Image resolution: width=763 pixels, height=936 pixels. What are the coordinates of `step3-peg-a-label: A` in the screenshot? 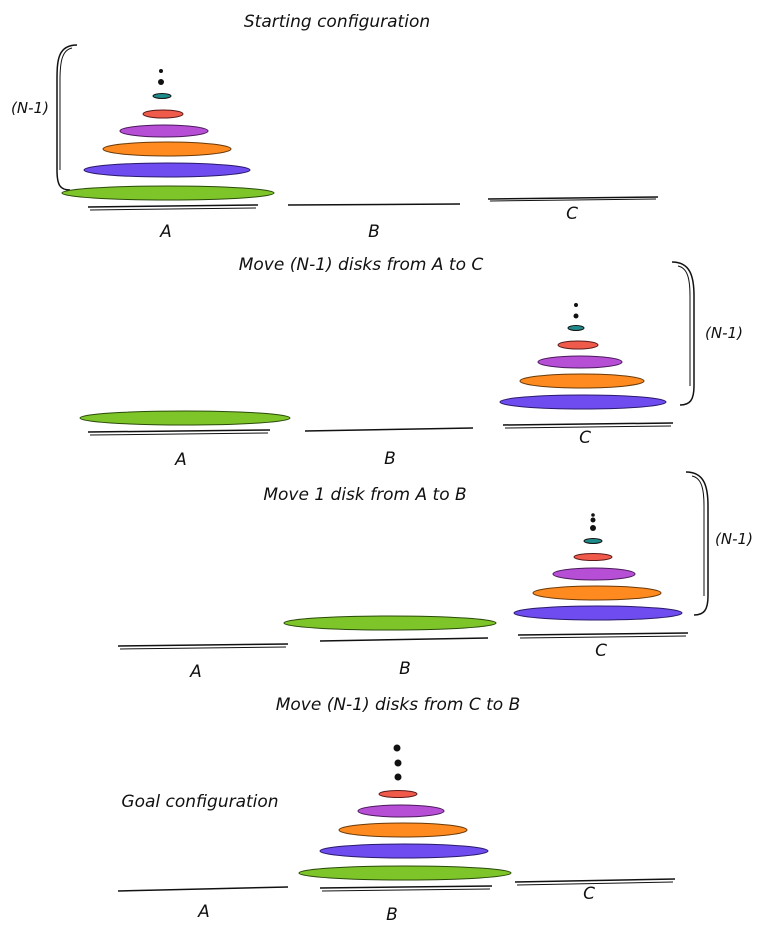 It's located at (195, 672).